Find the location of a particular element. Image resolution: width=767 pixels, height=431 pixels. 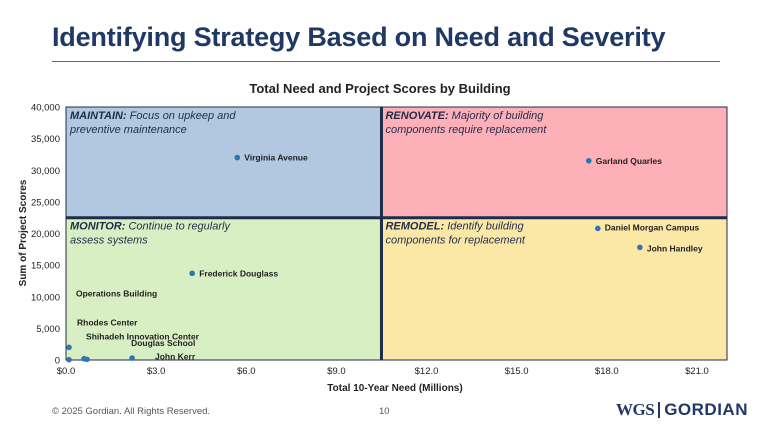

quadrant-monitor is located at coordinates (224, 288).